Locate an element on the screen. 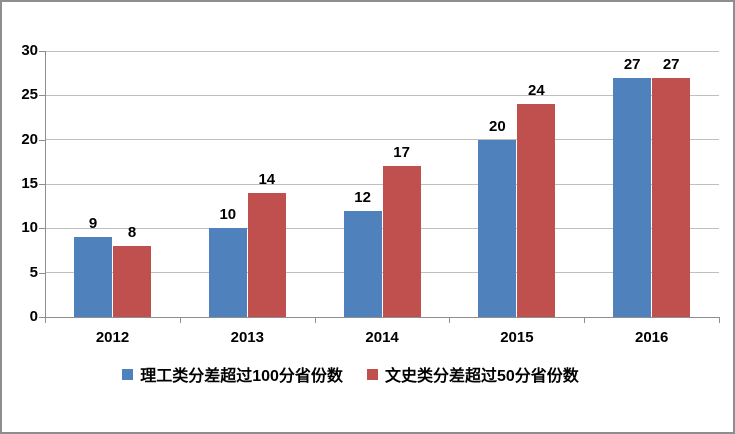 This screenshot has height=434, width=735. bar-series2-2014 is located at coordinates (401, 241).